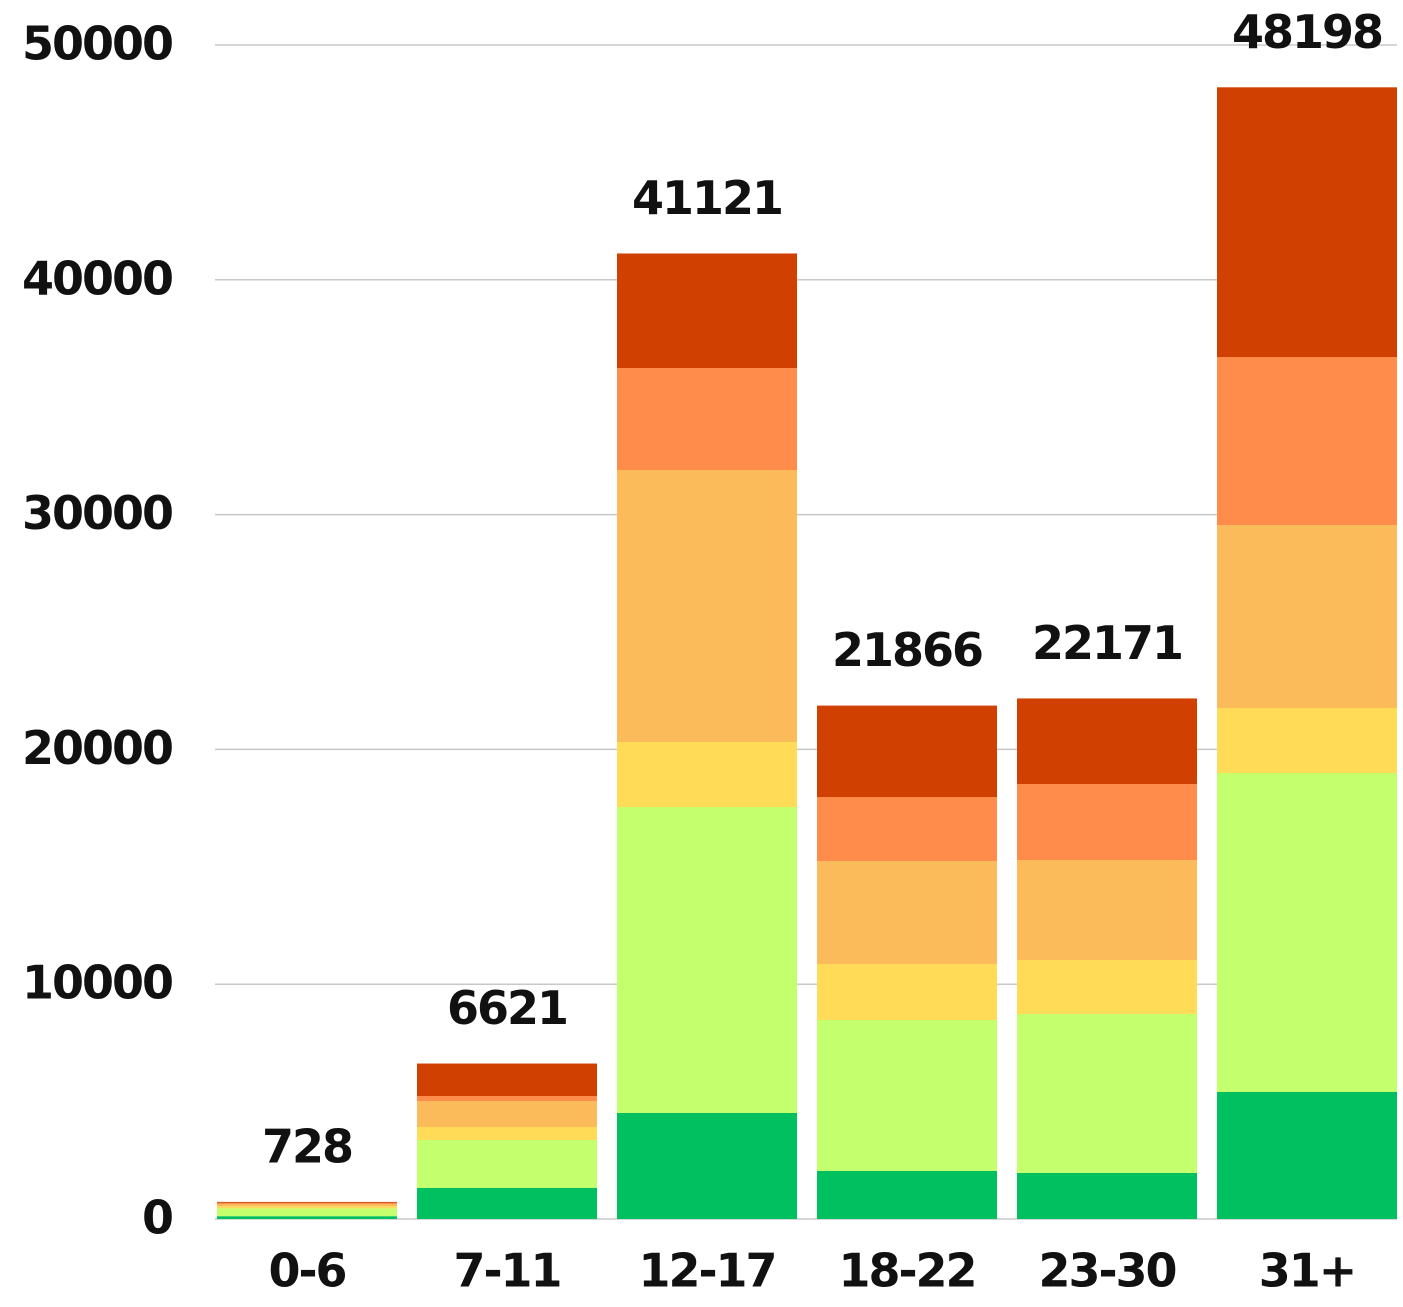 The width and height of the screenshot is (1403, 1307). Describe the element at coordinates (97, 748) in the screenshot. I see `y-tick-label: 20000` at that location.